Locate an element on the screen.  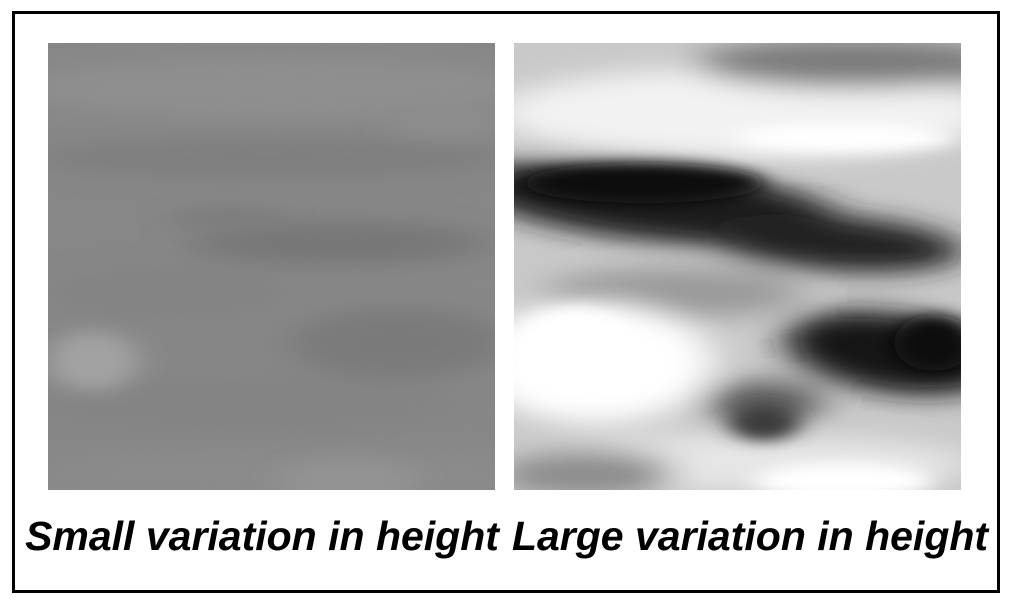
small-variation-caption: Small variation in height is located at coordinates (262, 536).